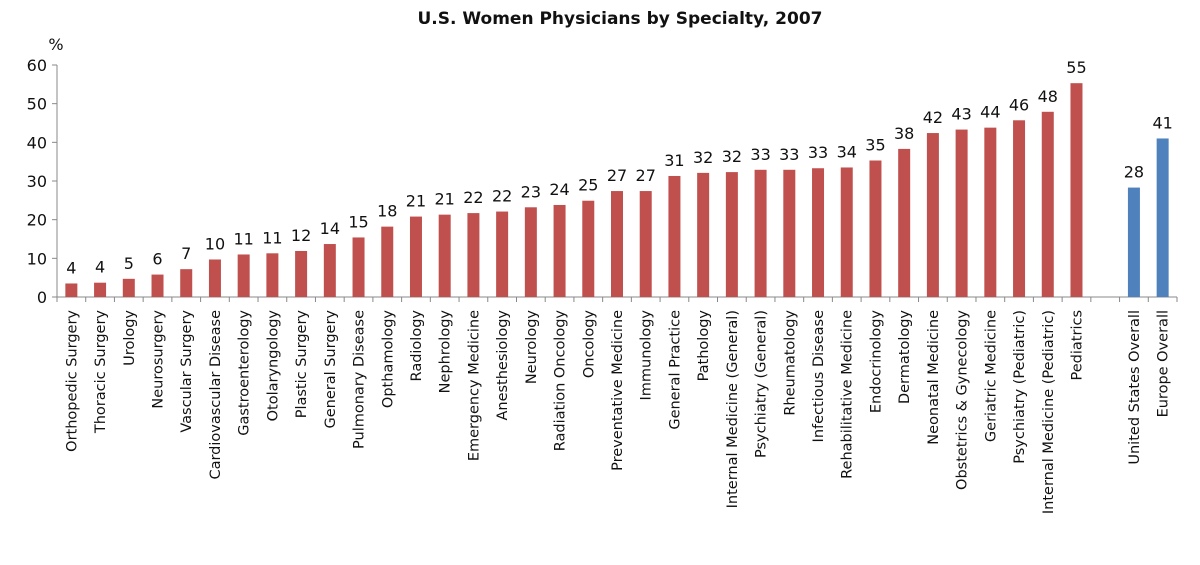 This screenshot has height=565, width=1200. Describe the element at coordinates (331, 369) in the screenshot. I see `category-label: General Surgery` at that location.